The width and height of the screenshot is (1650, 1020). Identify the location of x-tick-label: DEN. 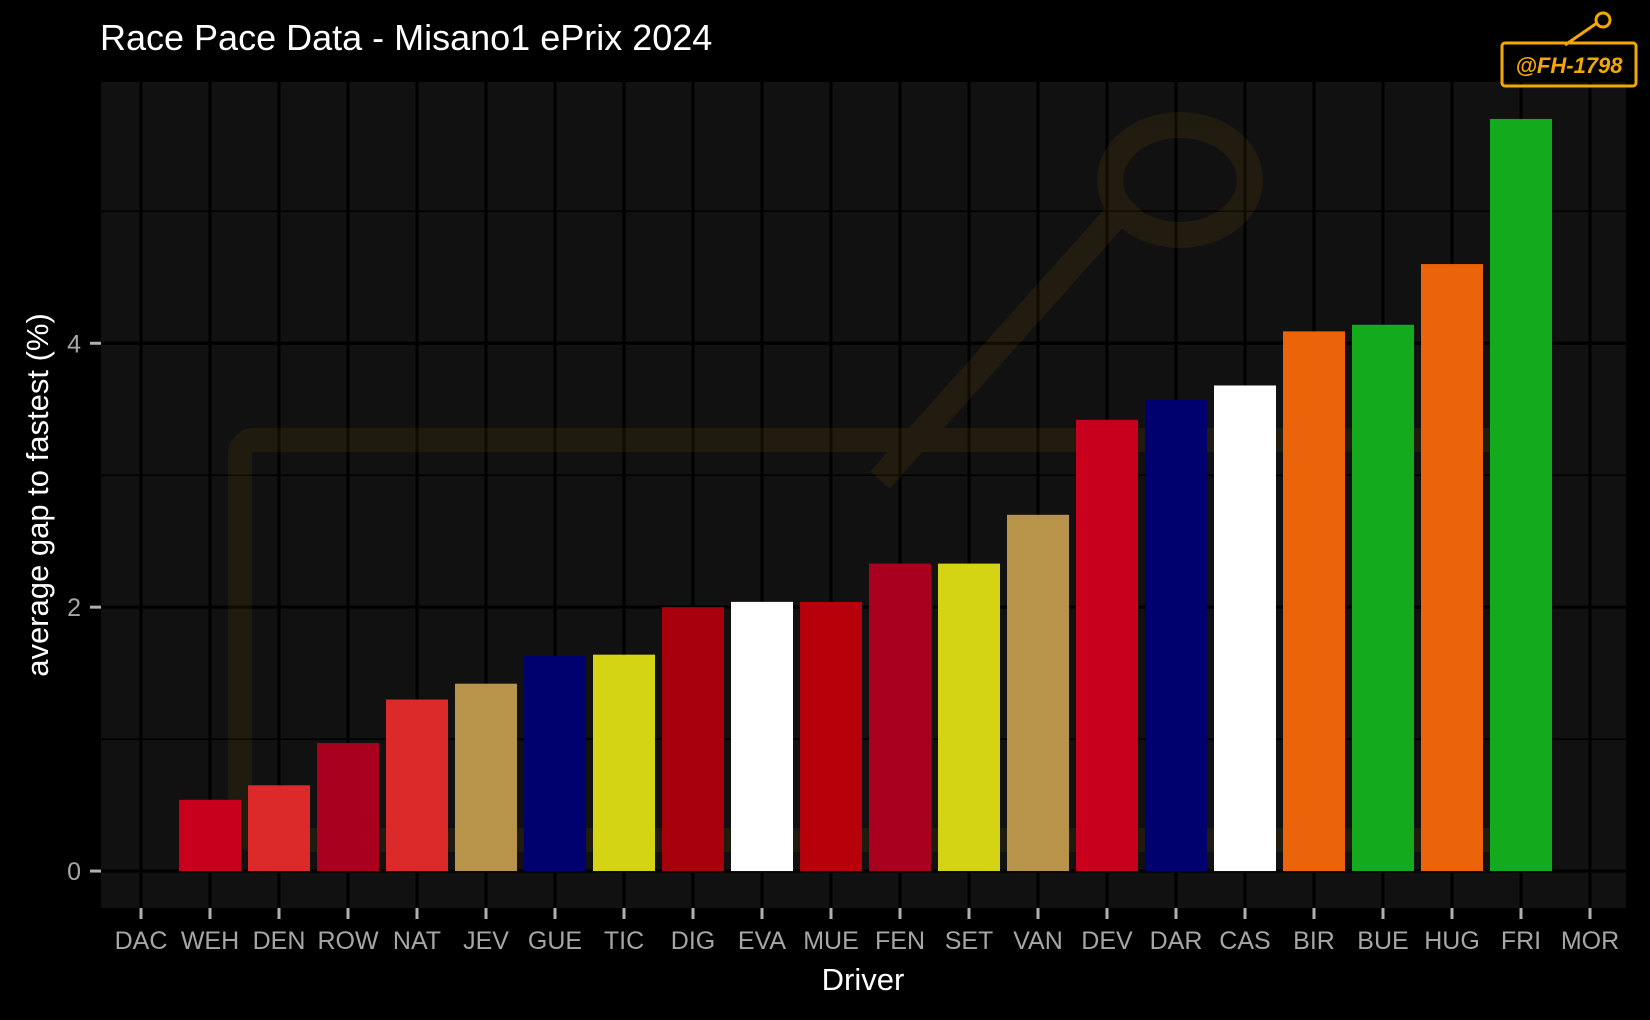
(279, 941).